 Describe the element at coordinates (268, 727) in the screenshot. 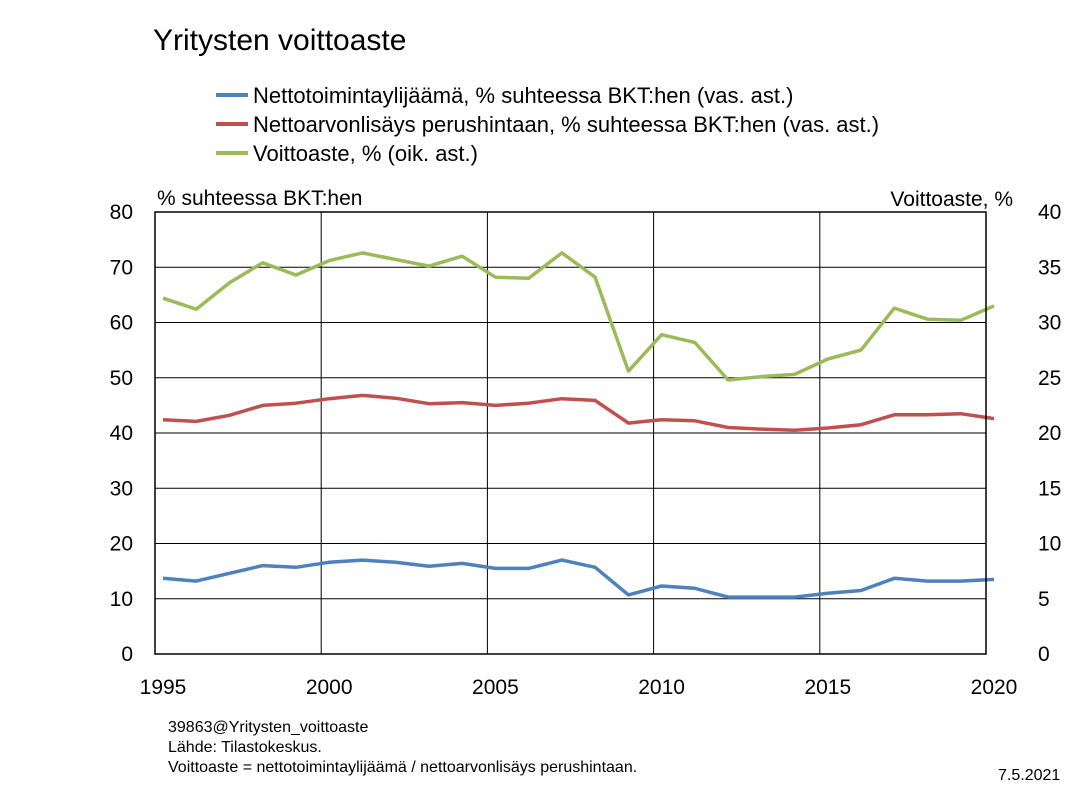

I see `footer-id: 39863@Yritysten_voittoaste` at that location.